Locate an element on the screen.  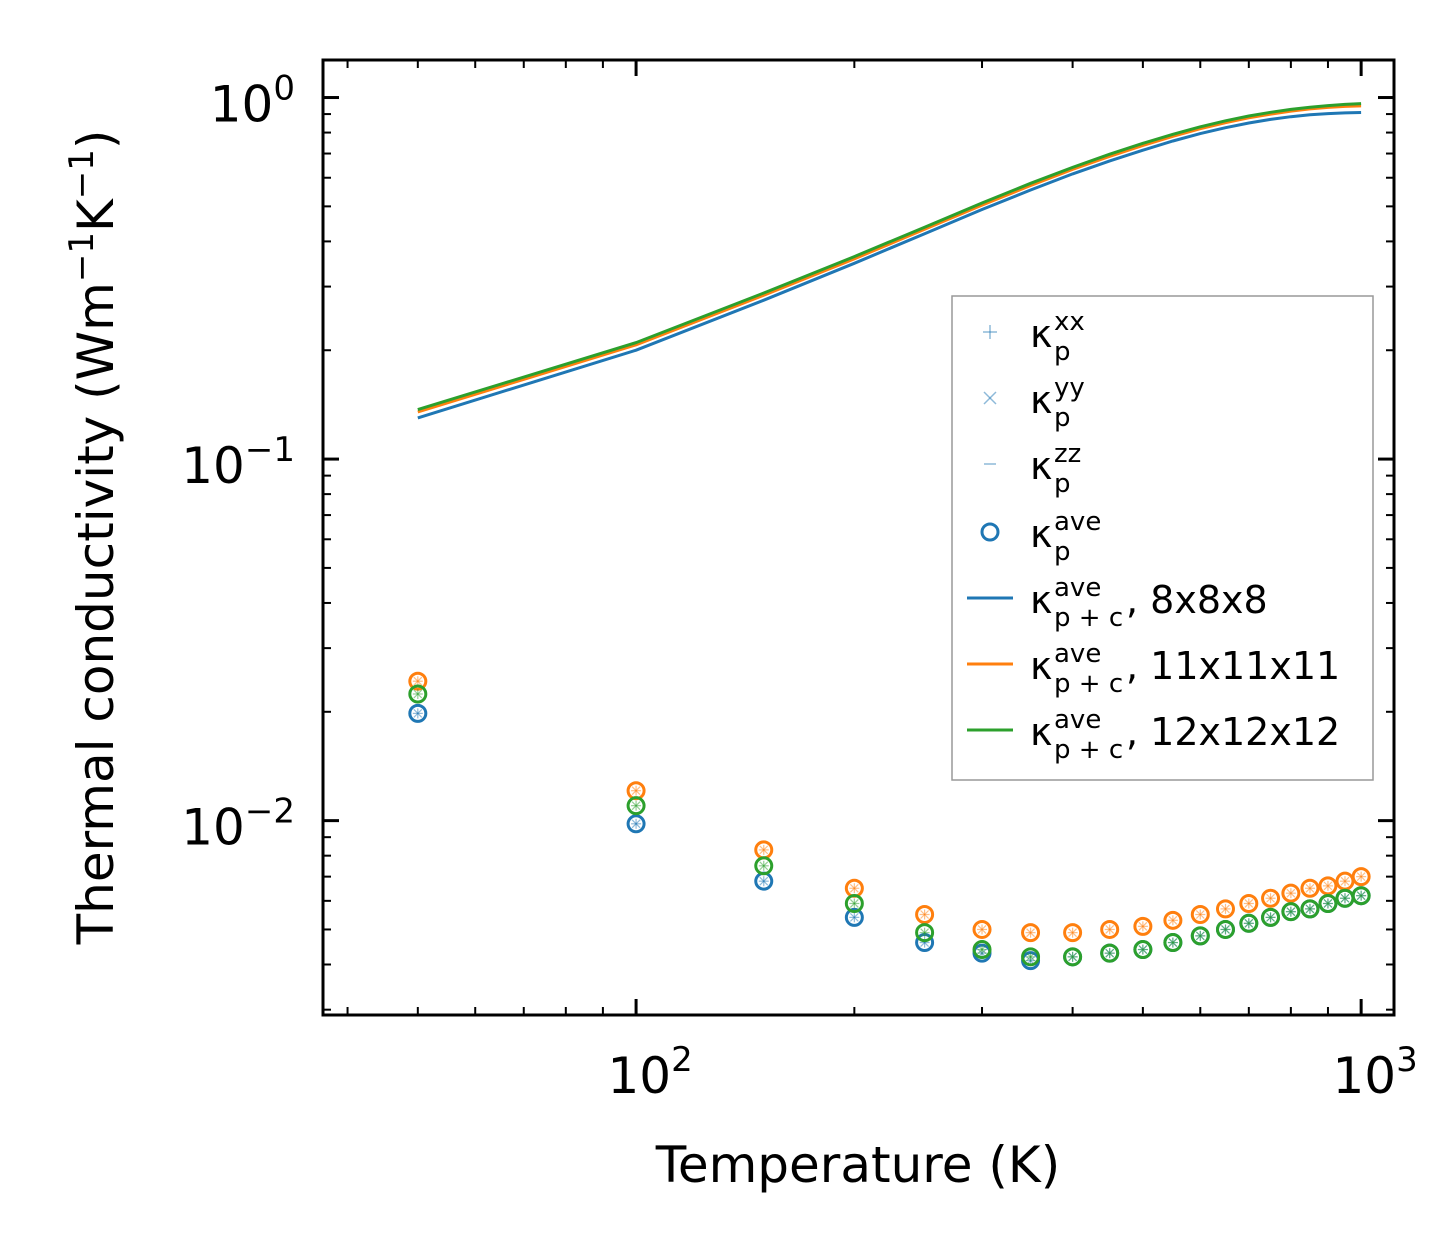
legend-label: κzz p is located at coordinates (1055, 469).